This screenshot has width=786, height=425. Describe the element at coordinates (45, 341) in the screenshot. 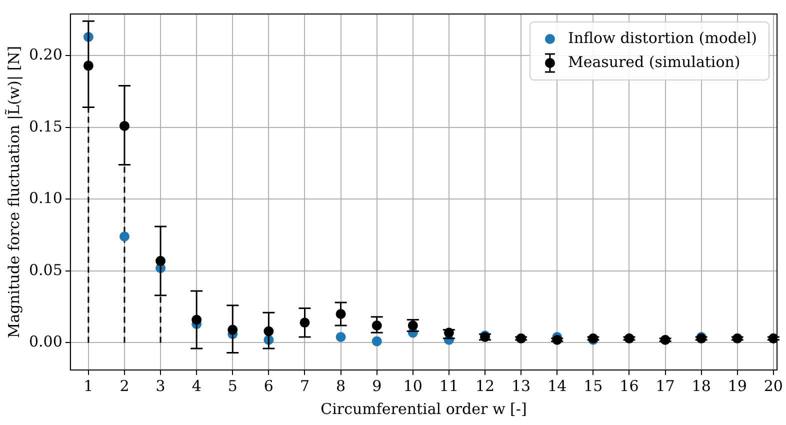

I see `y-tick-label: 0.00` at that location.